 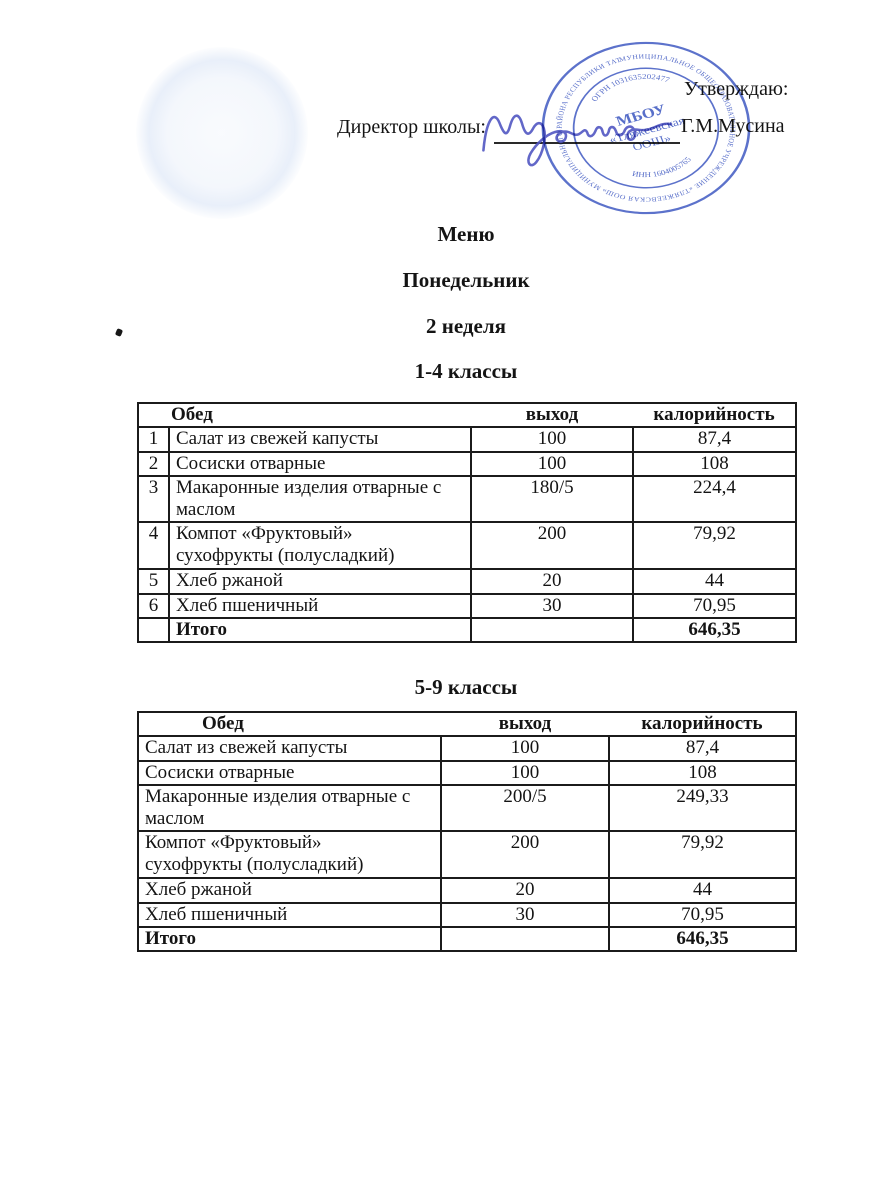 What do you see at coordinates (662, 169) in the screenshot?
I see `stamp-inn: ИНН 1604005765` at bounding box center [662, 169].